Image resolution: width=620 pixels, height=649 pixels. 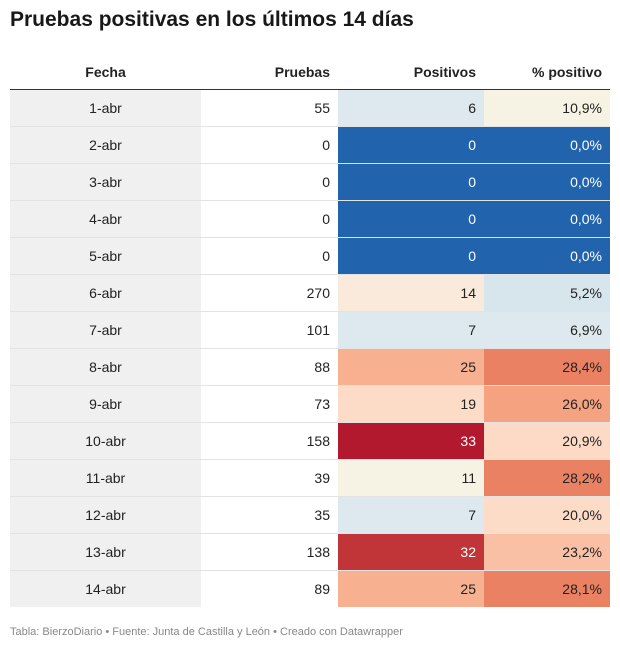 I want to click on cell-fecha: 2-abr, so click(x=105, y=145).